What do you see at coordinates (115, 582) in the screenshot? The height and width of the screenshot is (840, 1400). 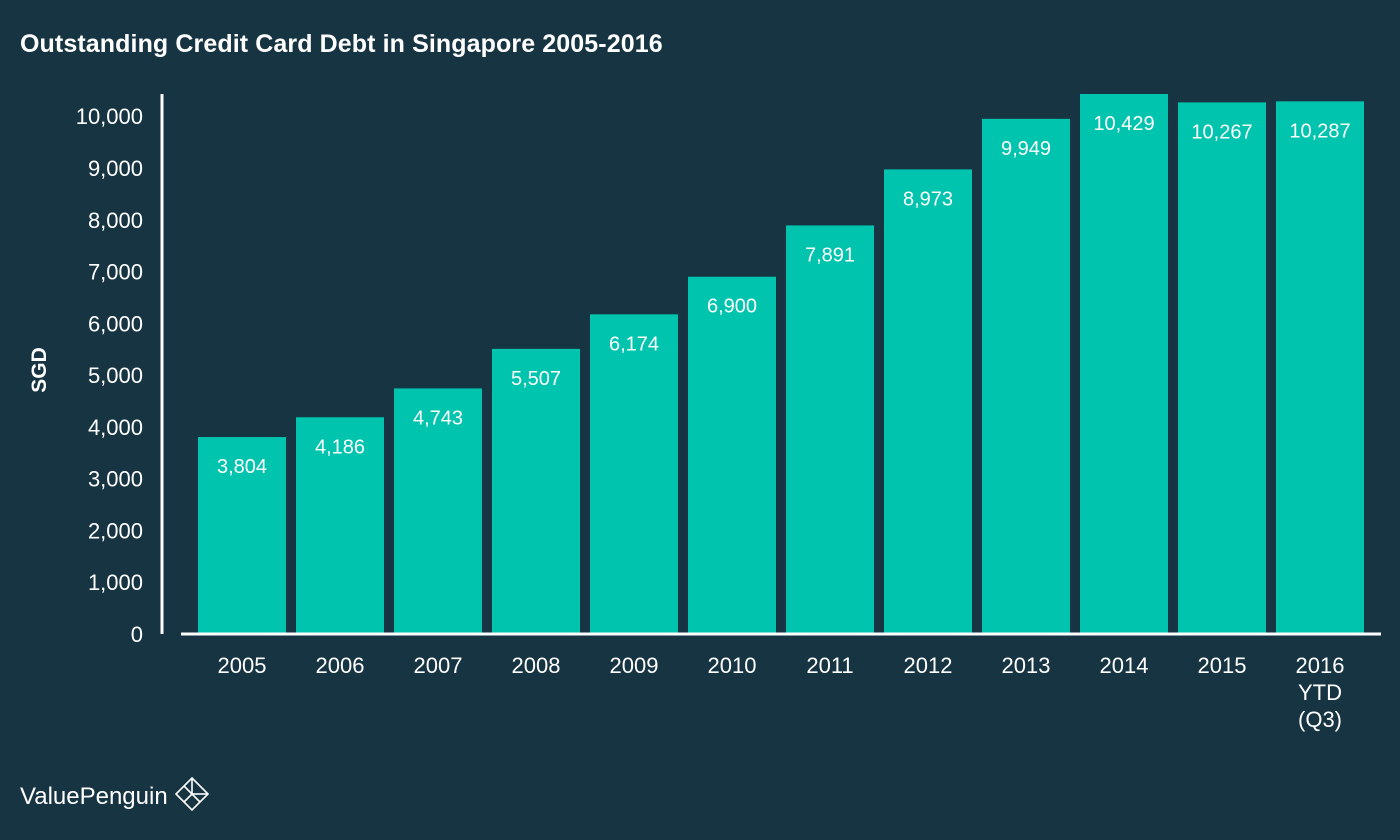 I see `y-tick-label: 1,000` at bounding box center [115, 582].